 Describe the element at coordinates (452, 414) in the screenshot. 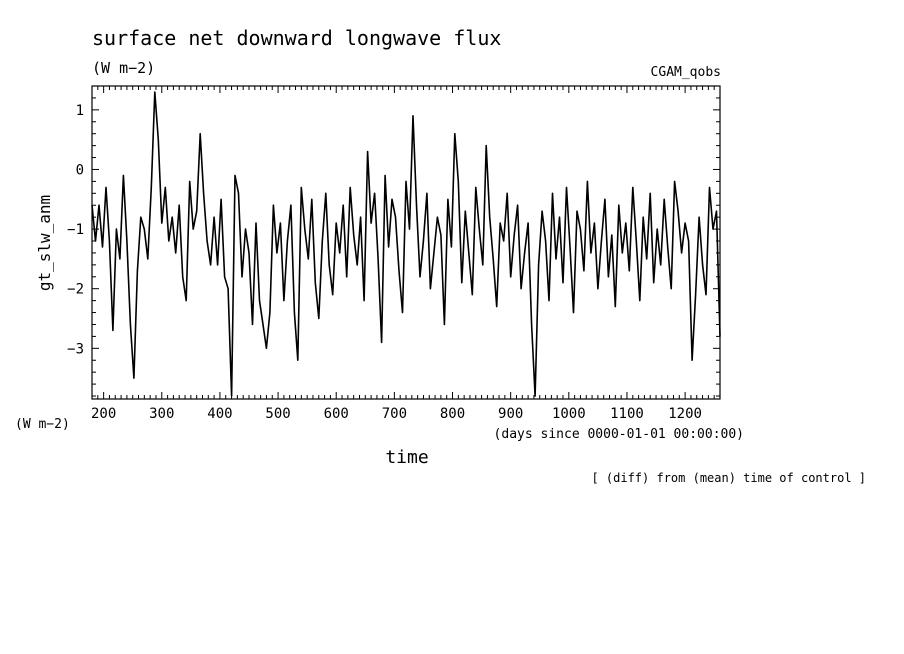

I see `x-tick-label: 800` at that location.